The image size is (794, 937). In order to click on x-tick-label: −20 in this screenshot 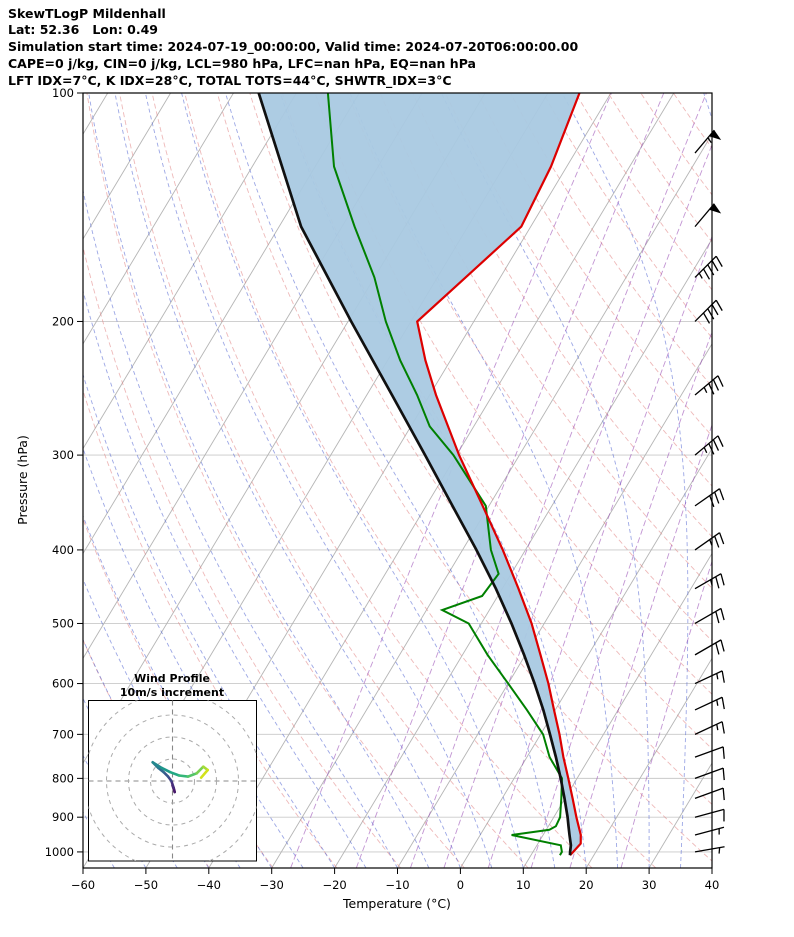, I will do `click(334, 885)`.